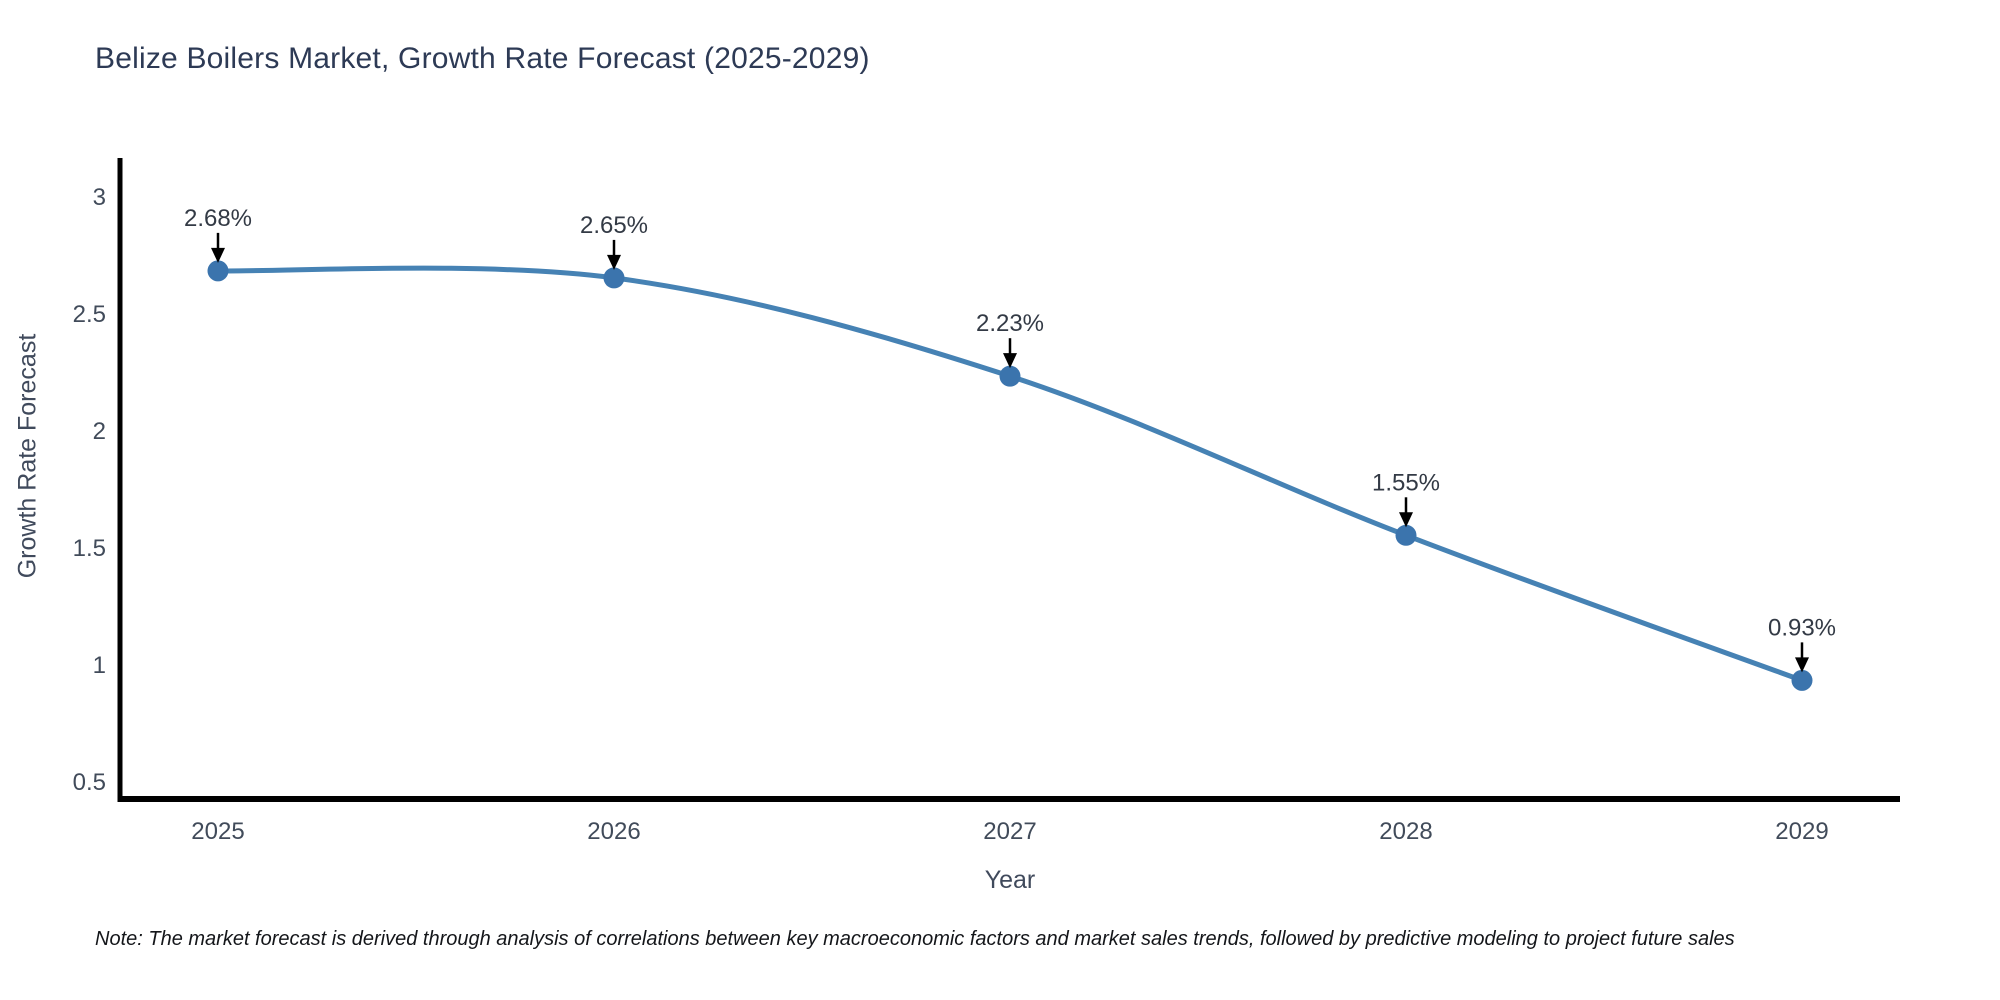 Image resolution: width=2000 pixels, height=1000 pixels. Describe the element at coordinates (218, 218) in the screenshot. I see `annotation-label: 2.68%` at that location.